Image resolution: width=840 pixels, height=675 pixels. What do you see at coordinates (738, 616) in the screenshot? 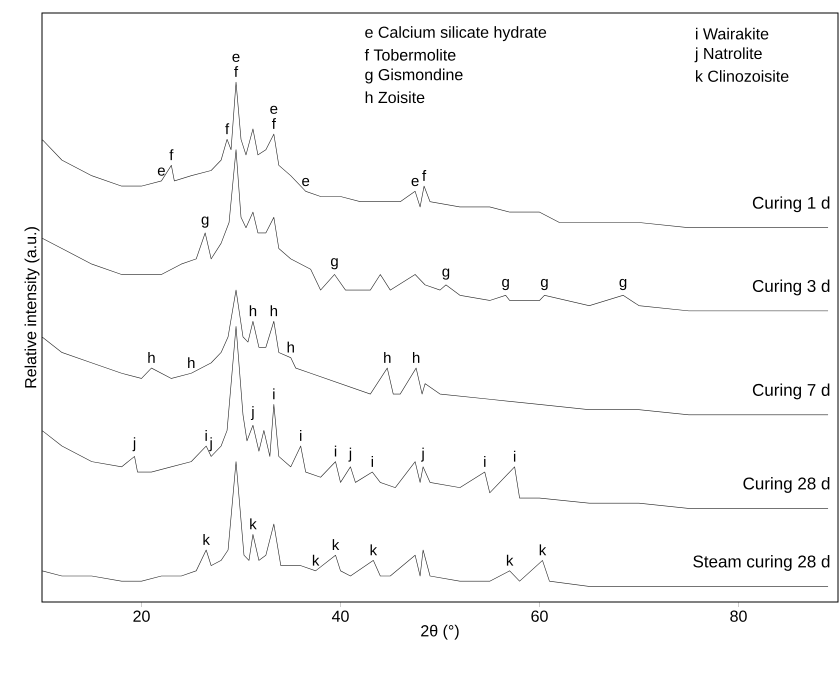
I see `x-tick-label: 80` at bounding box center [738, 616].